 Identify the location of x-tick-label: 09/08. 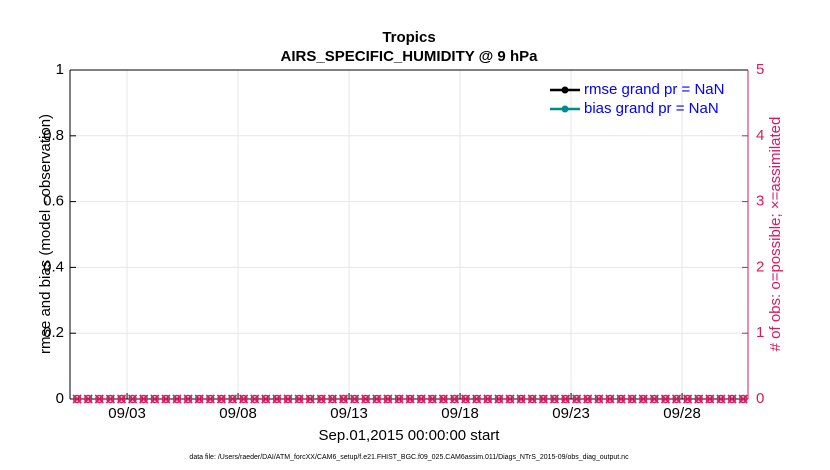
(238, 413).